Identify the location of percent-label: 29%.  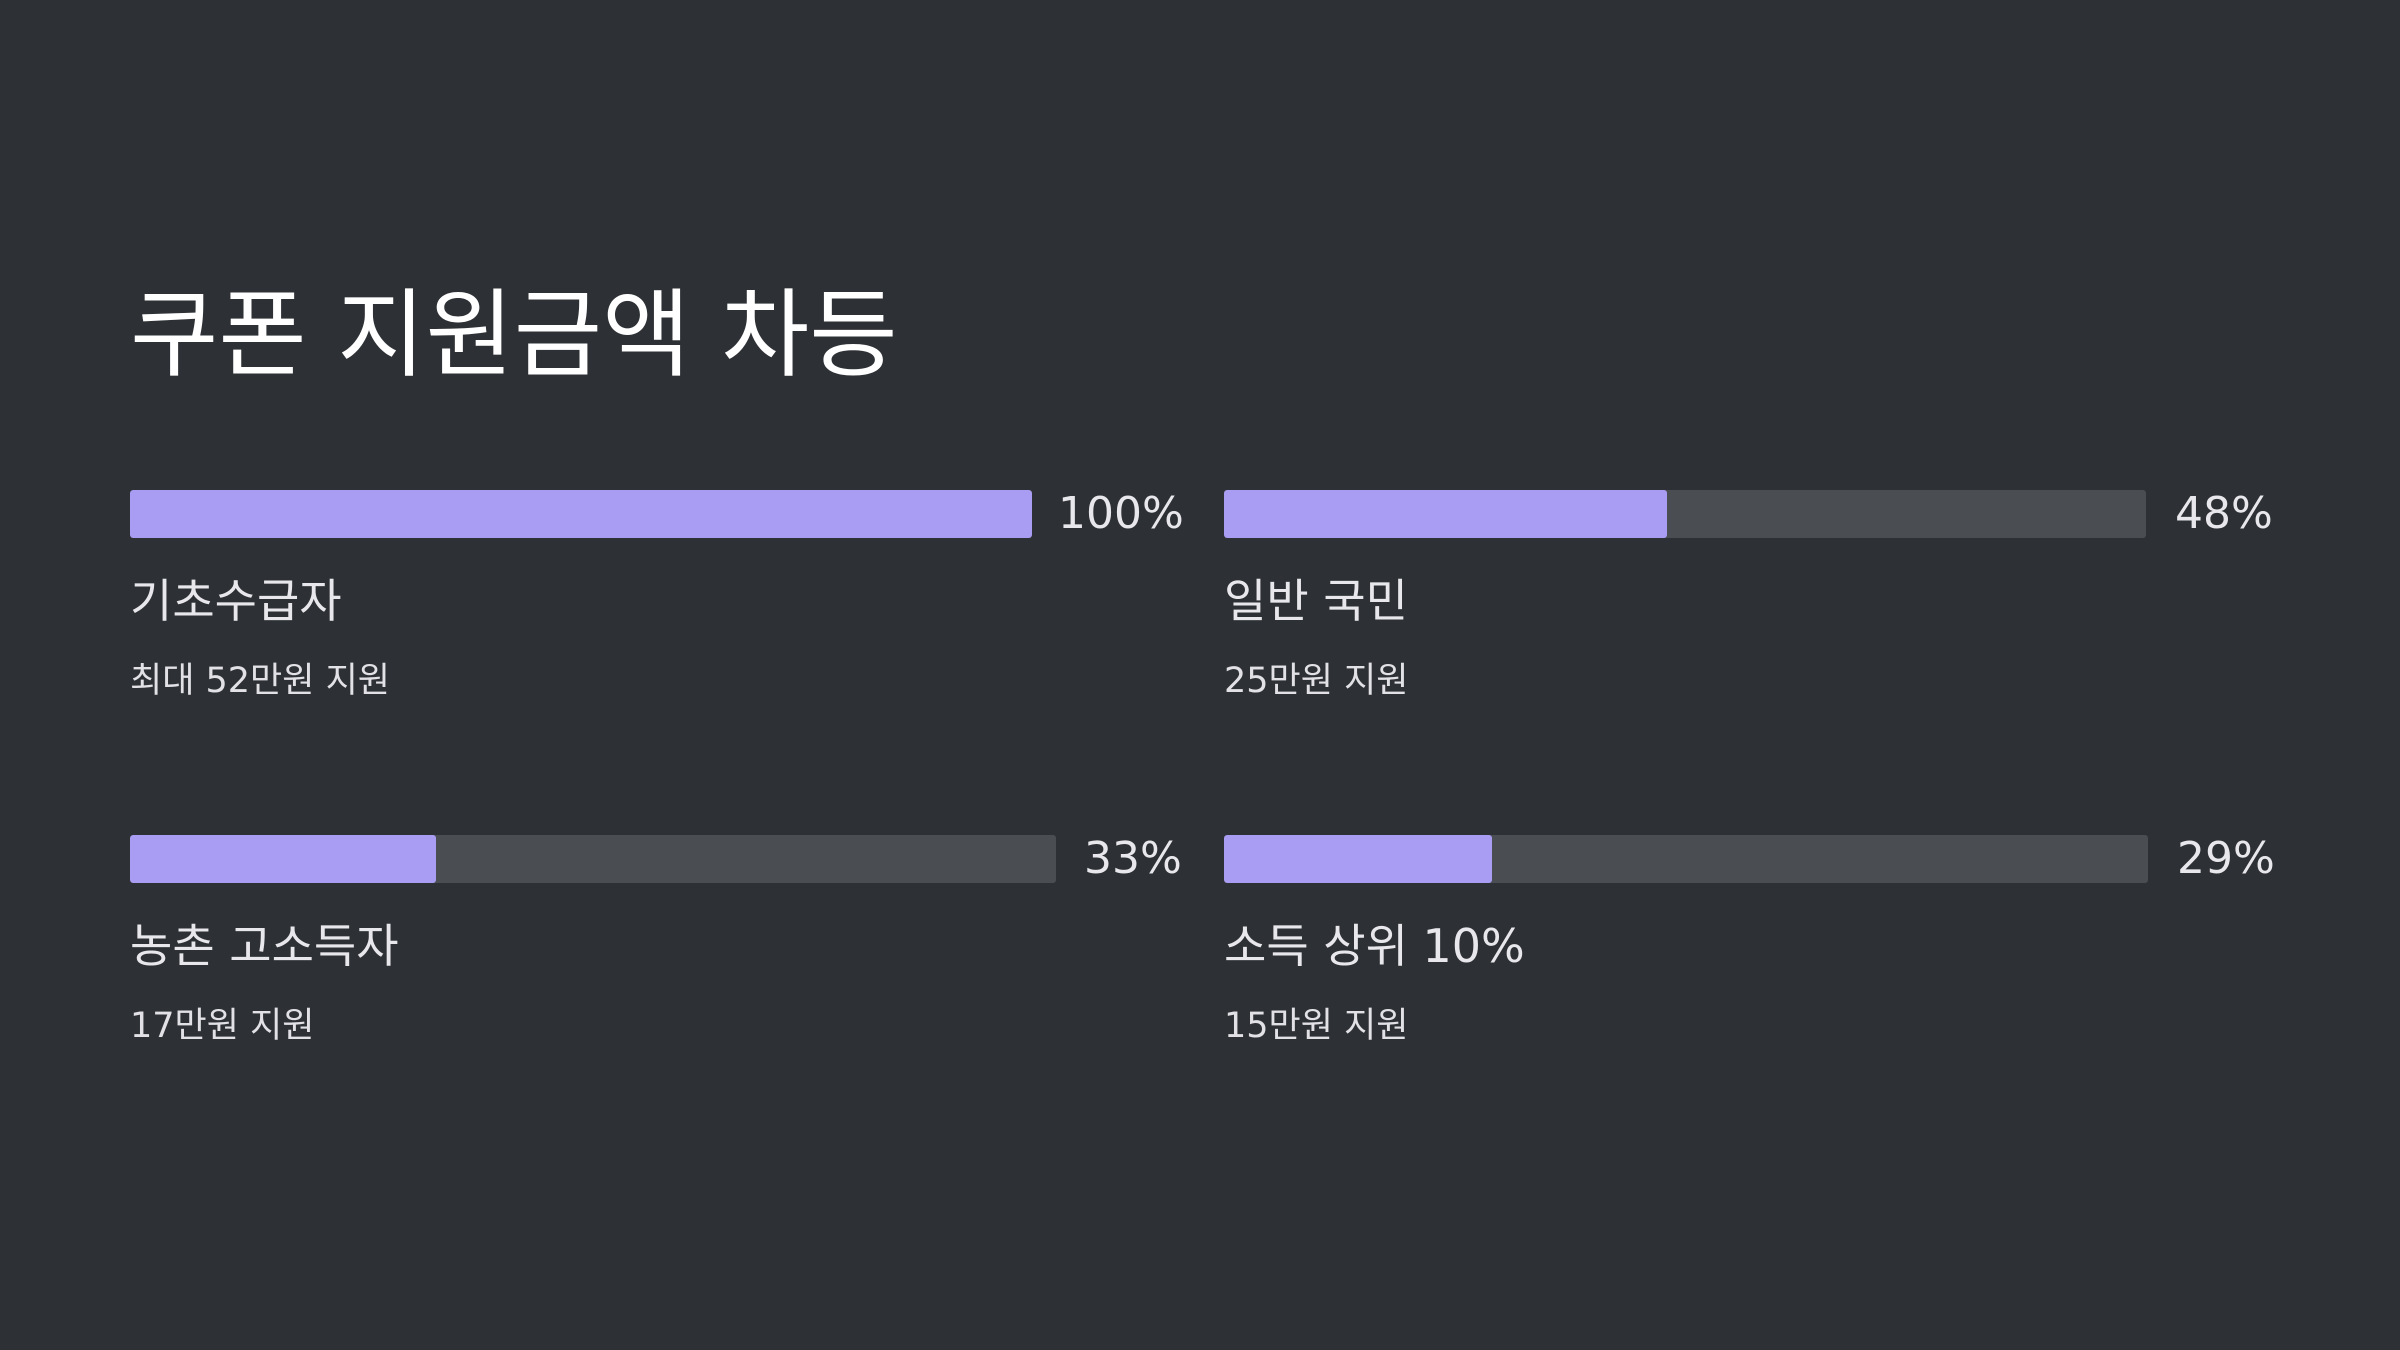
(2226, 858).